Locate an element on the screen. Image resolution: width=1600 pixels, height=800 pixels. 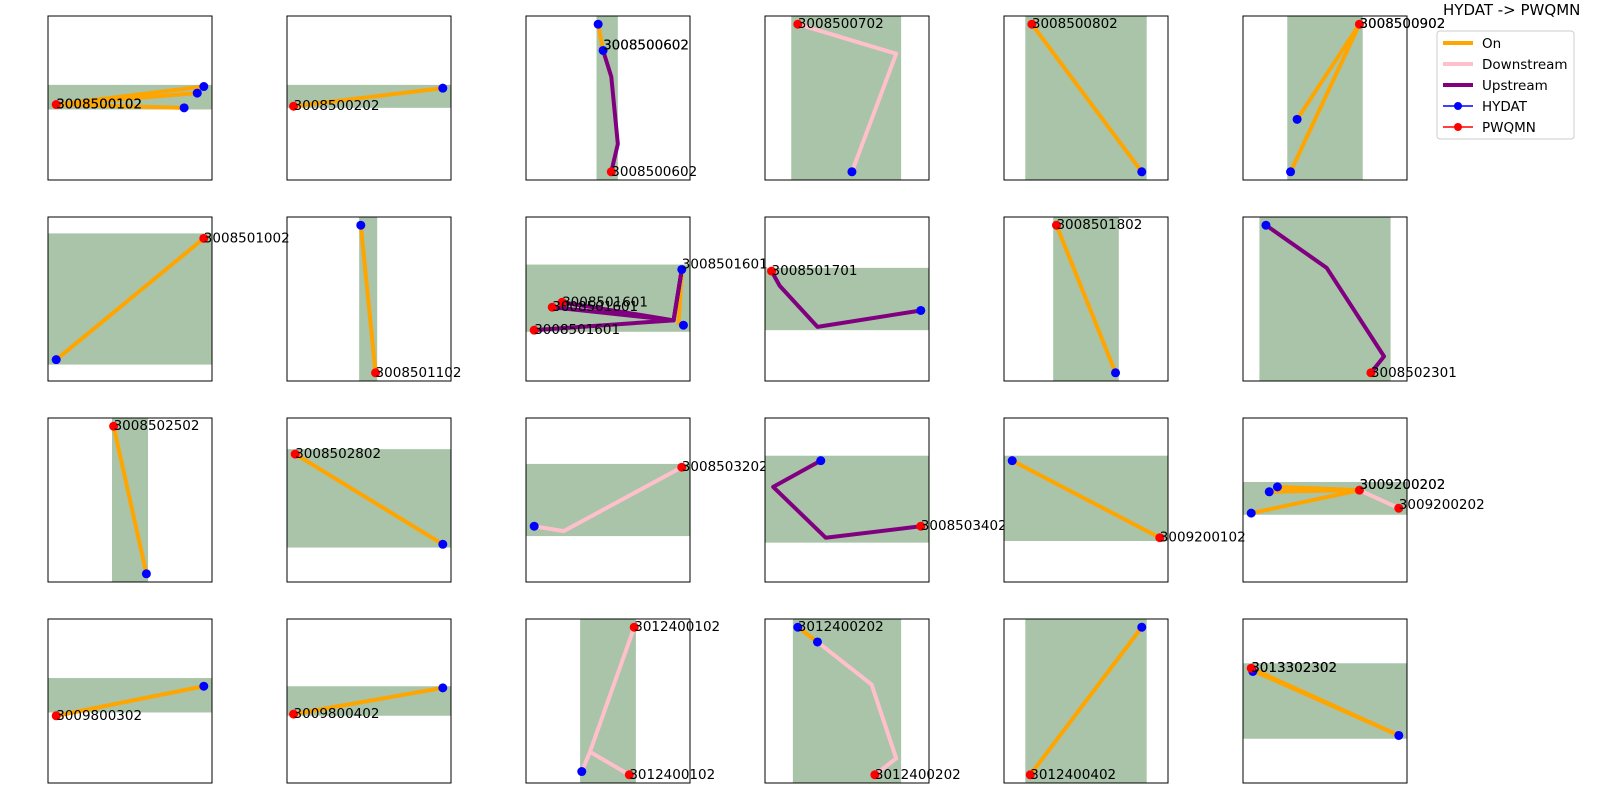
panel-14: 3008502802 is located at coordinates (369, 500).